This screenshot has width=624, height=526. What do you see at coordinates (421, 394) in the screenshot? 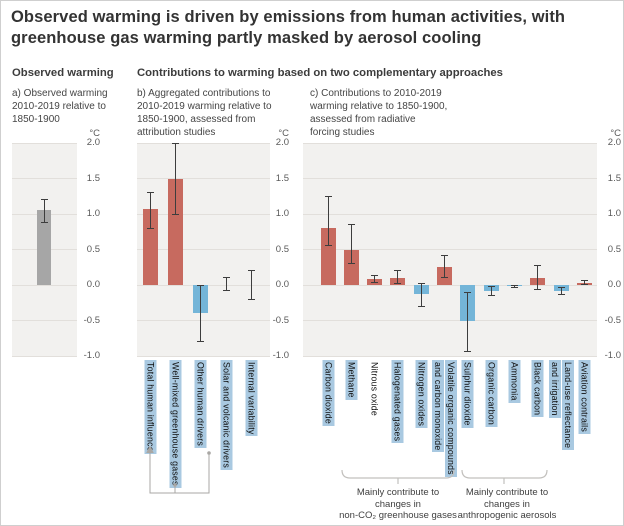
I see `category-label: Nitrogen oxides` at bounding box center [421, 394].